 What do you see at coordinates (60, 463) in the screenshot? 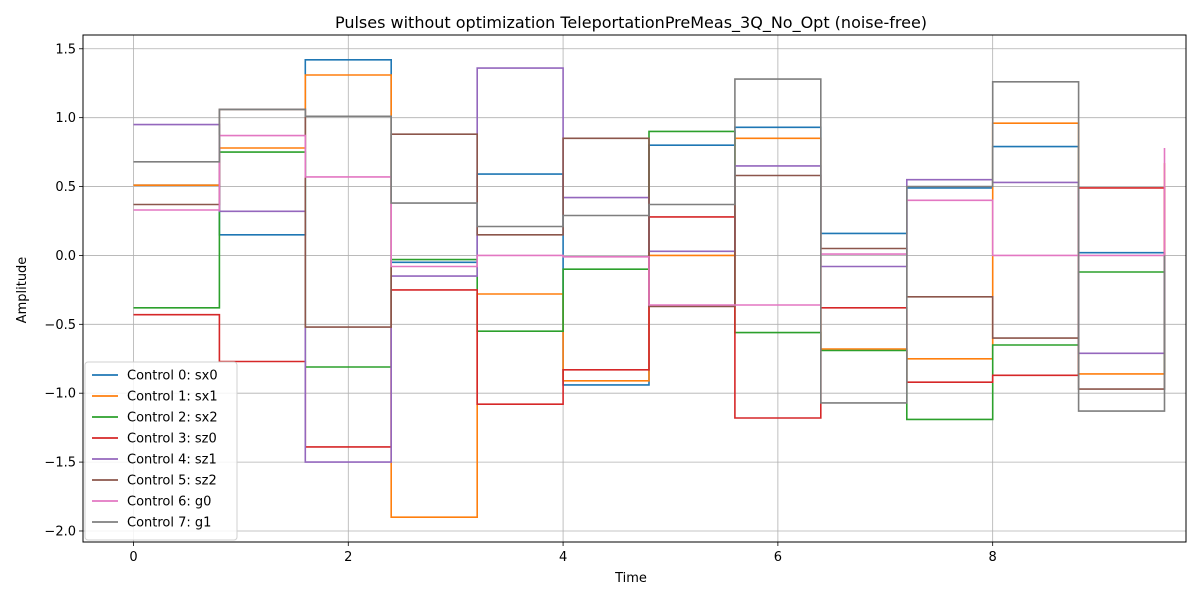
I see `y-tick-label: −1.5` at bounding box center [60, 463].